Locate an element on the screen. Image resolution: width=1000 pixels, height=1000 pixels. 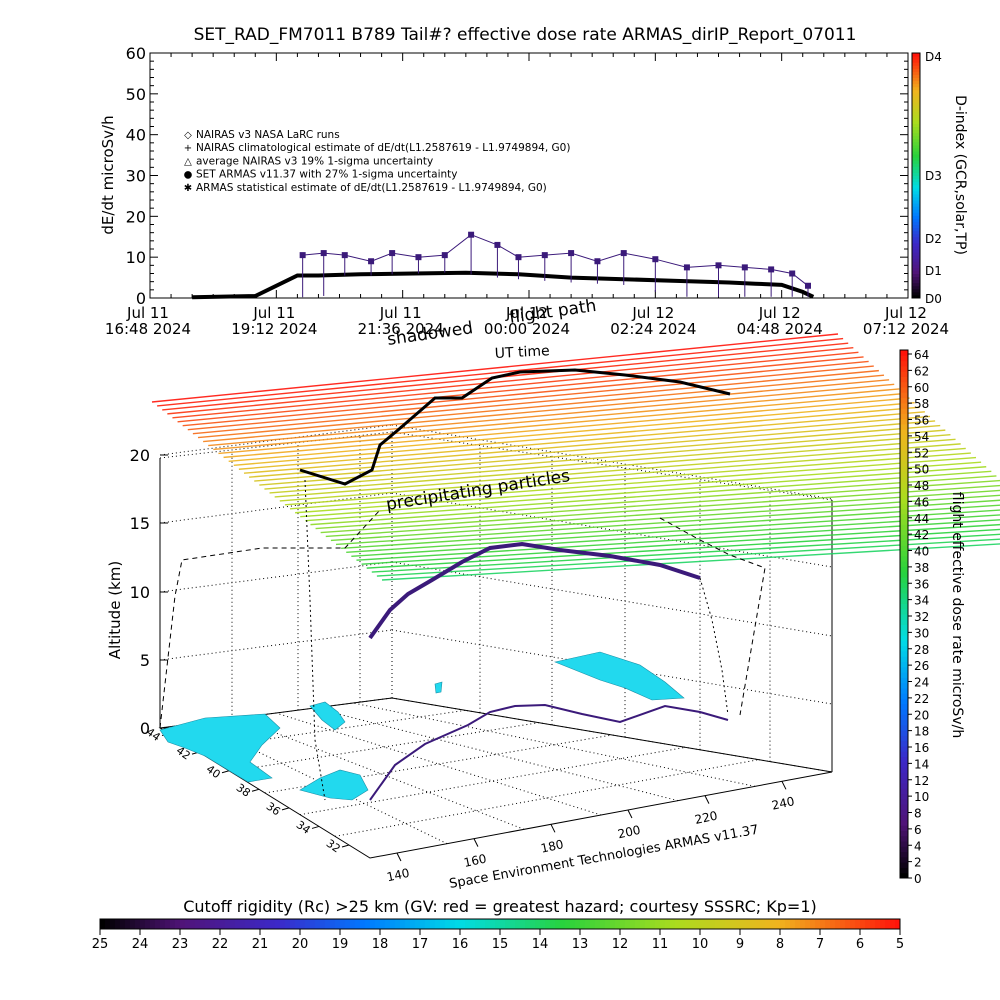
wall-grid-horizontal is located at coordinates (276, 577).